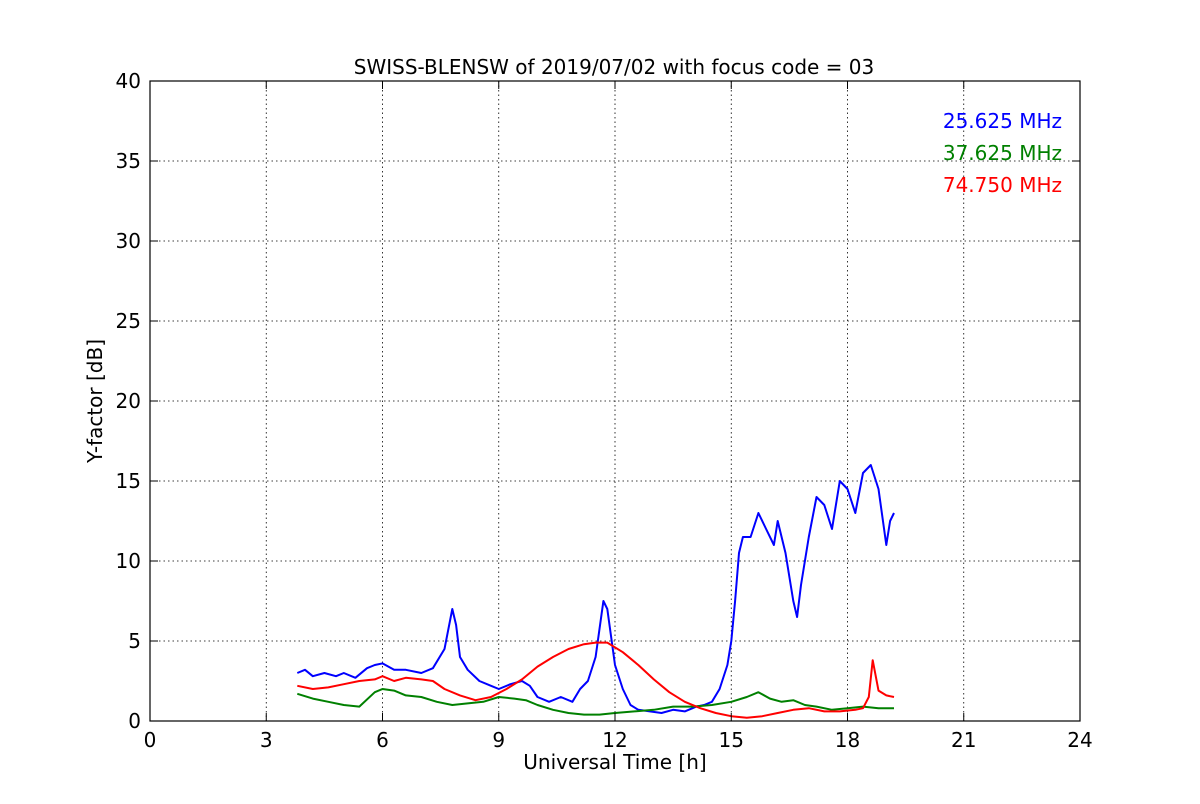 The image size is (1200, 804). I want to click on x-tick-label: 0, so click(150, 740).